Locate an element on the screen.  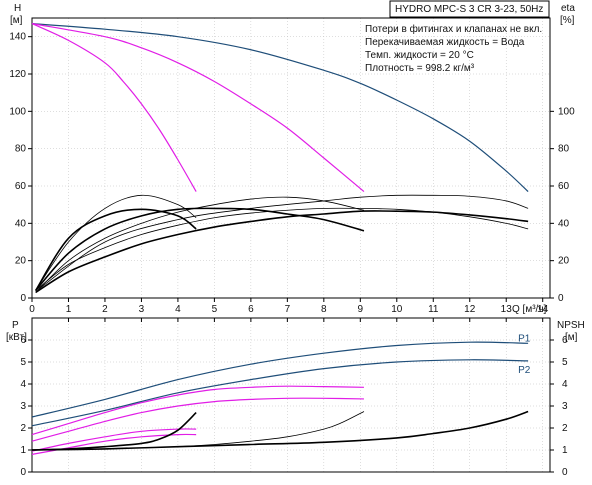
x-tick-label: 13 is located at coordinates (507, 309).